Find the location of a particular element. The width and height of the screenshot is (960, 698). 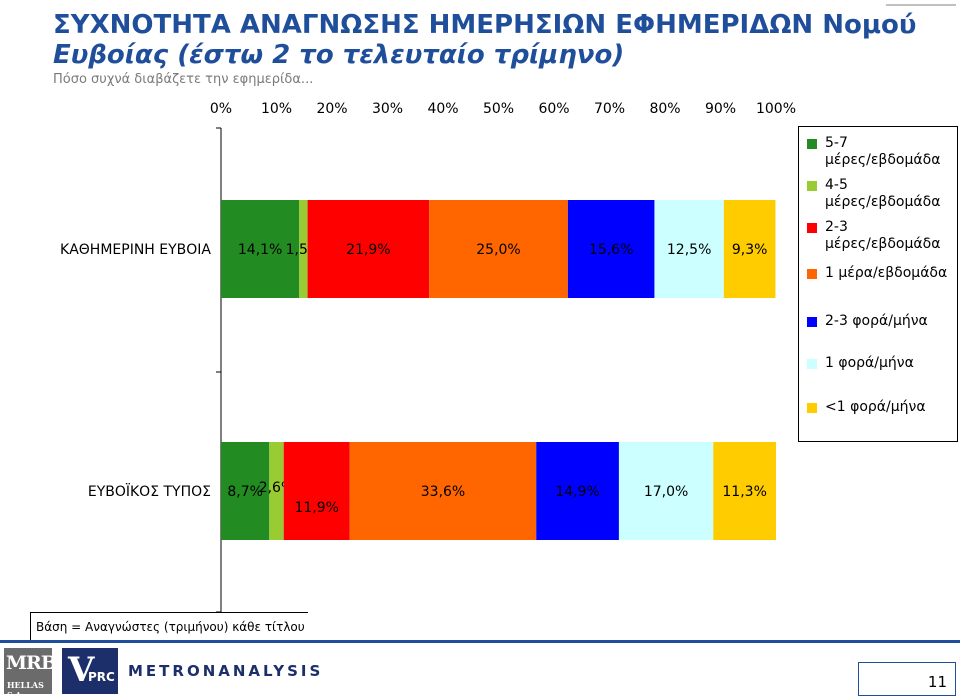

x-tick-label: 100% is located at coordinates (776, 109).